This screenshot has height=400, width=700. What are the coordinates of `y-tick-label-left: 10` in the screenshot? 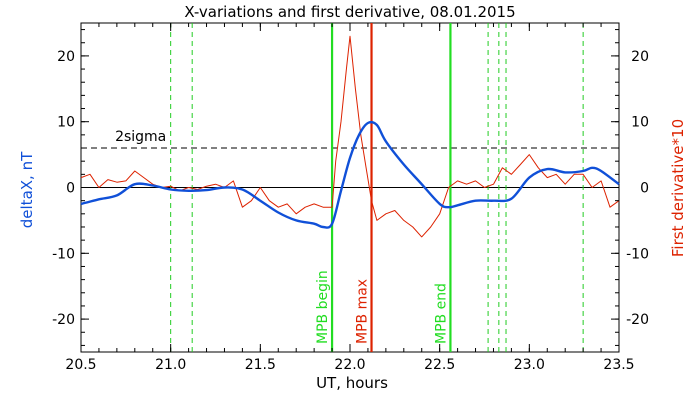 It's located at (66, 123).